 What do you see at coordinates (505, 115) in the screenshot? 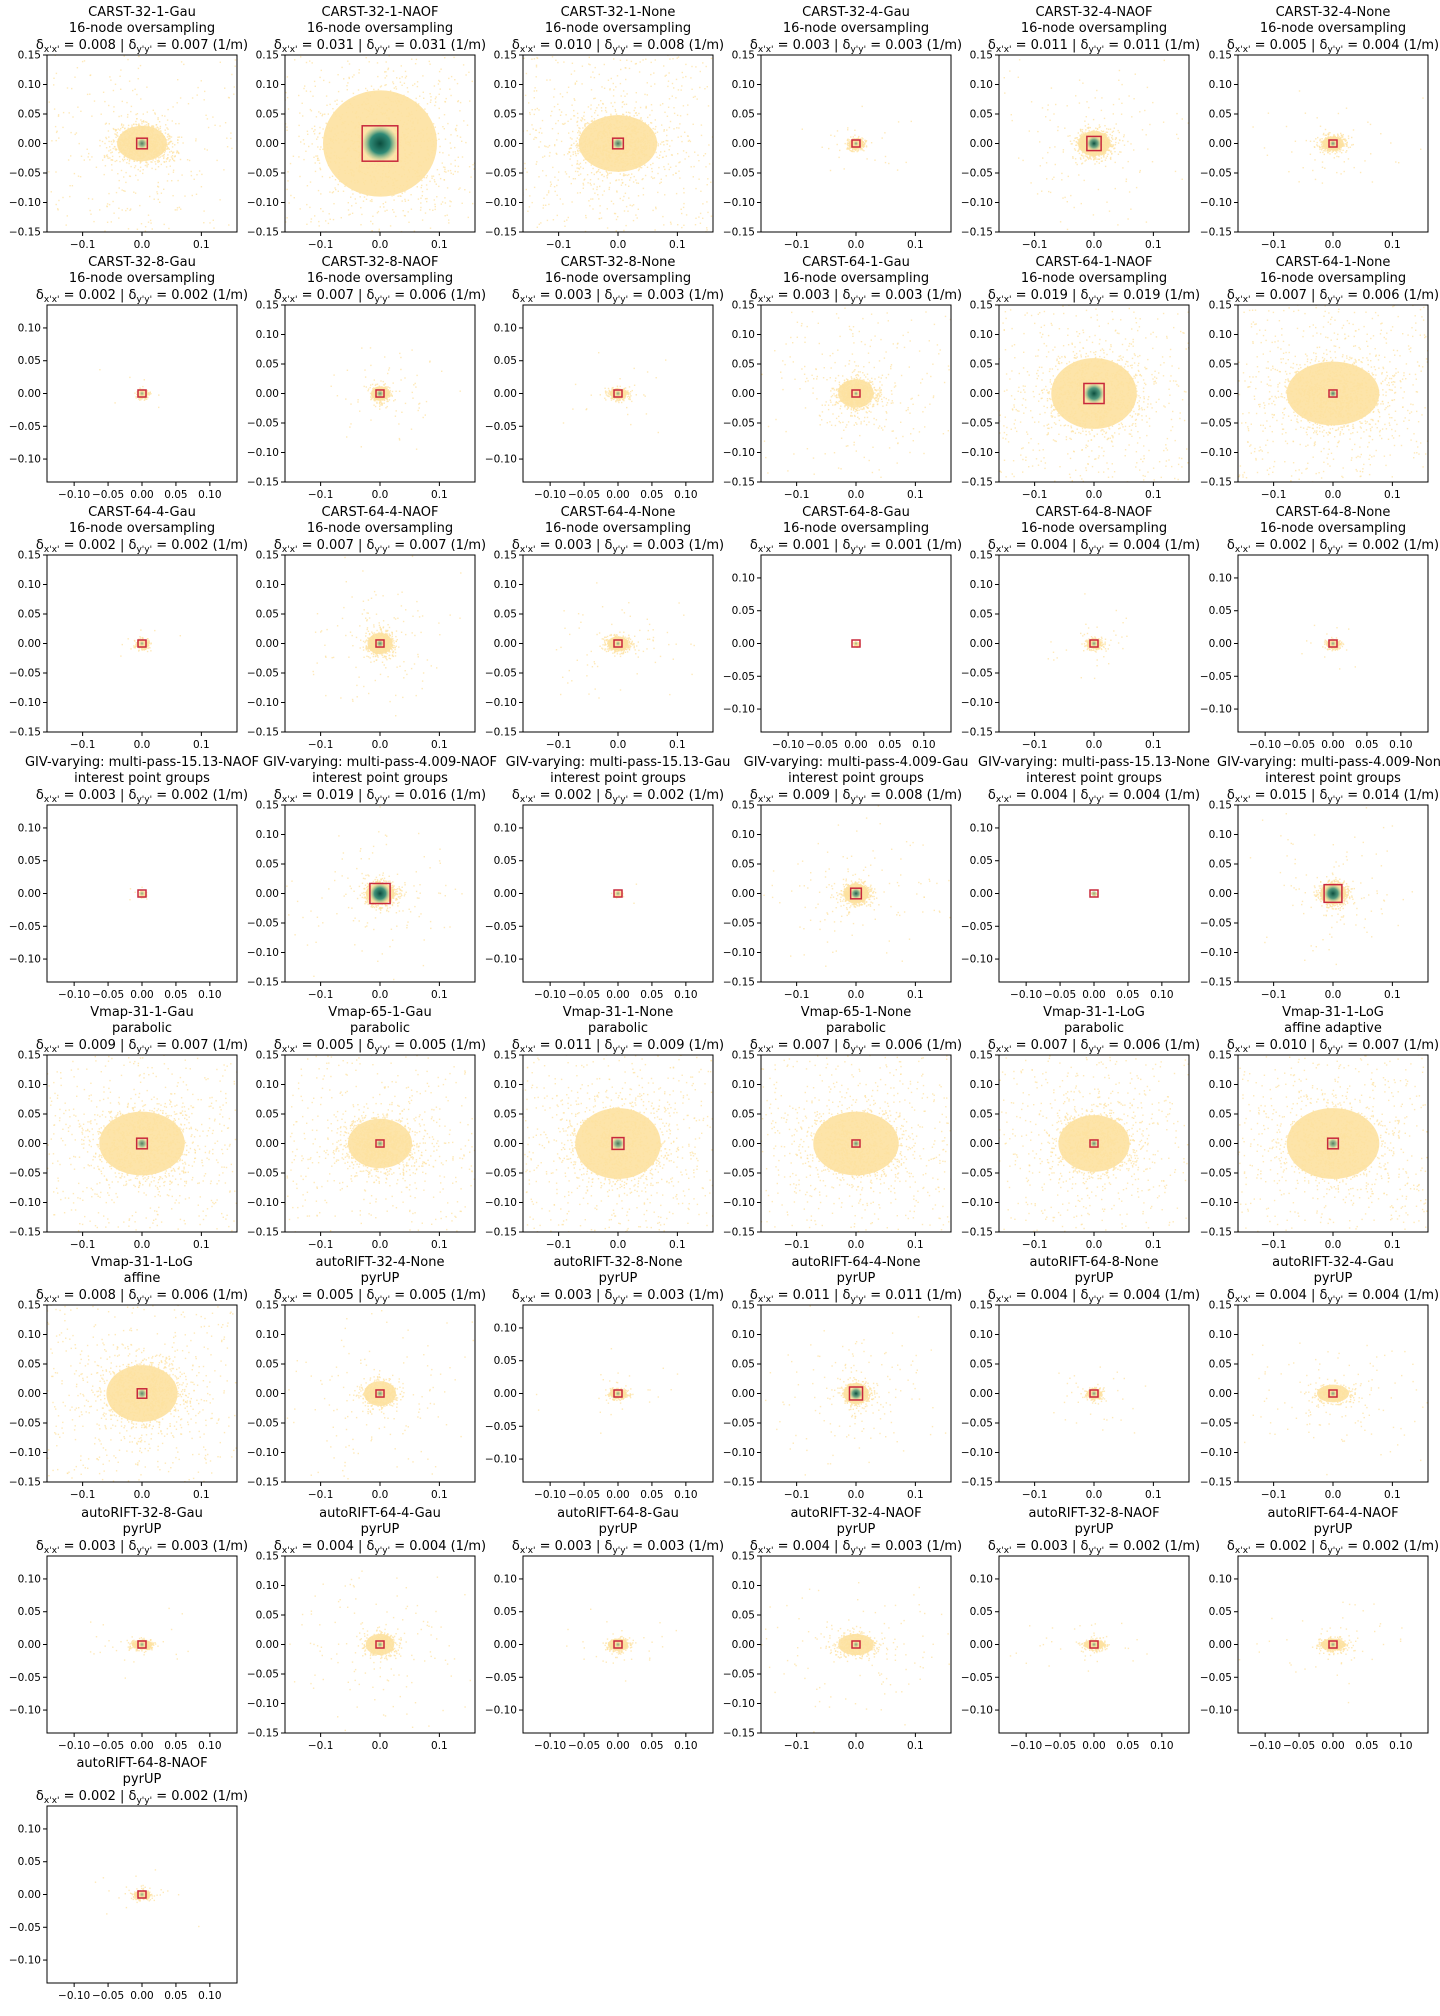
I see `y-tick-label: 0.05` at bounding box center [505, 115].